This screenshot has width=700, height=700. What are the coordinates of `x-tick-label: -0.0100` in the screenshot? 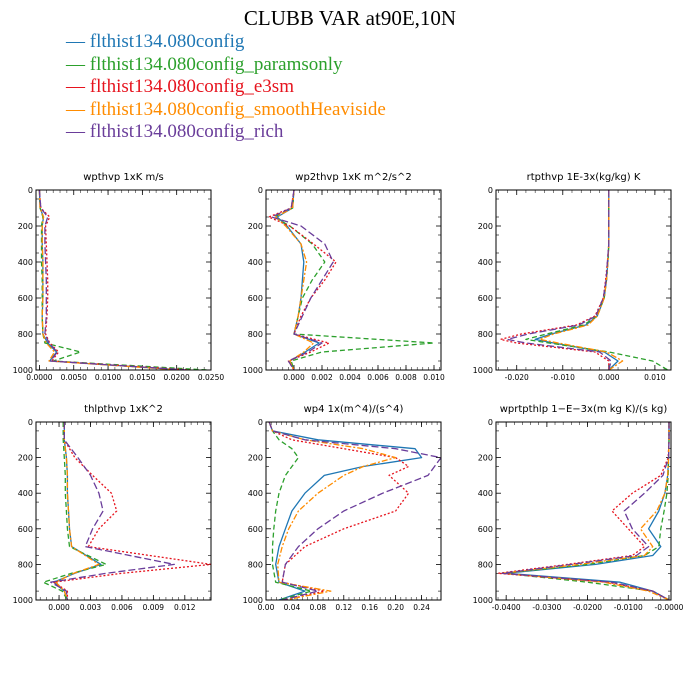 It's located at (628, 607).